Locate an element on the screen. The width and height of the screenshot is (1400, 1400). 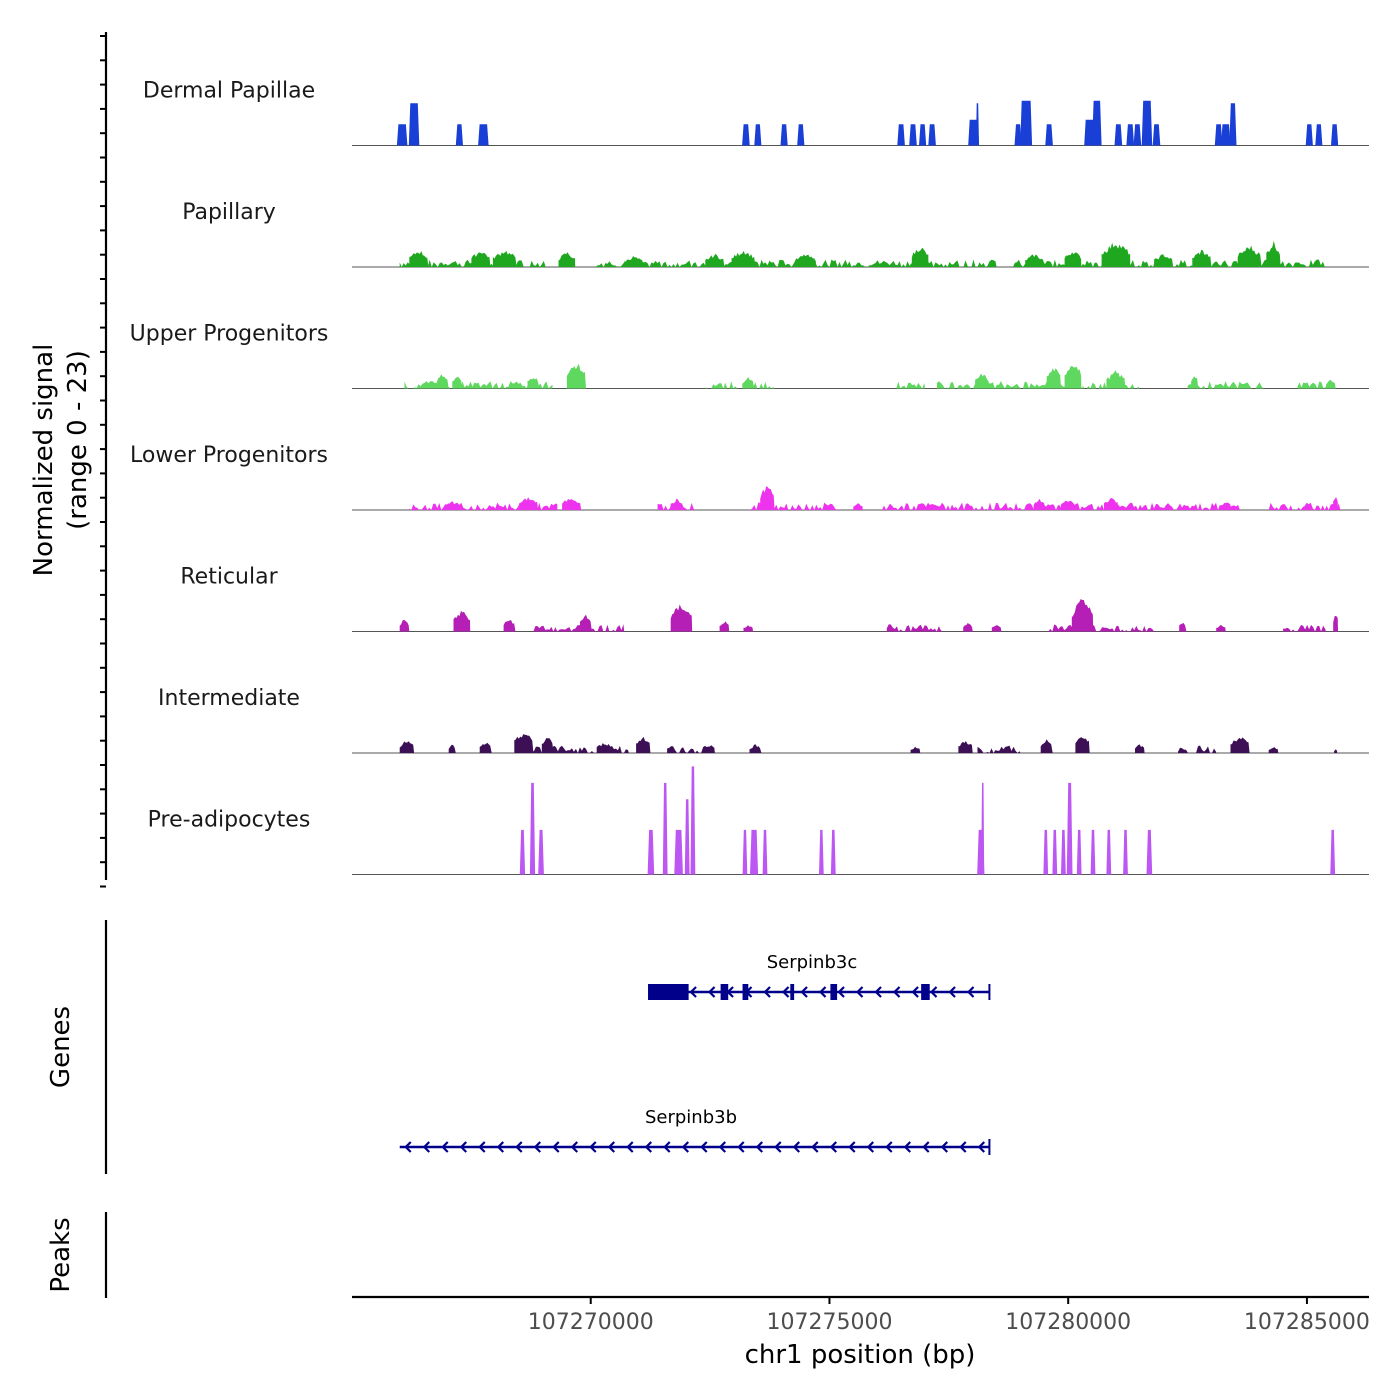
x-axis-tick-label: 107275000 is located at coordinates (829, 1322).